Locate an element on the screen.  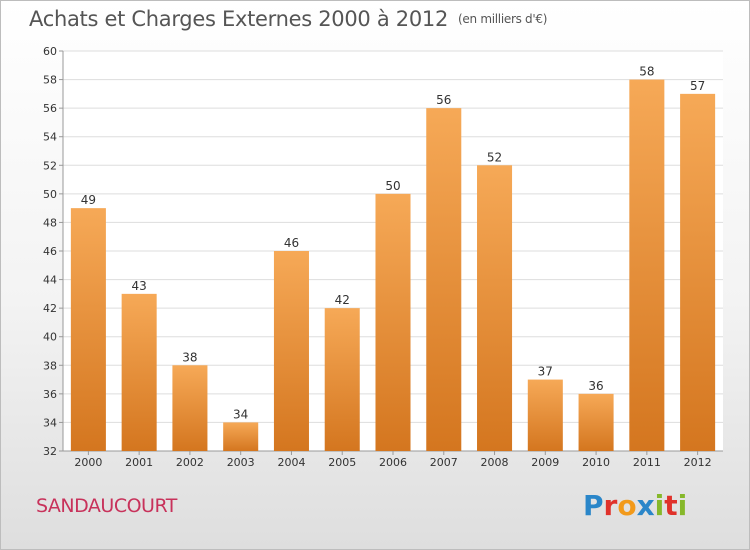
bar-value-label: 43 is located at coordinates (139, 286).